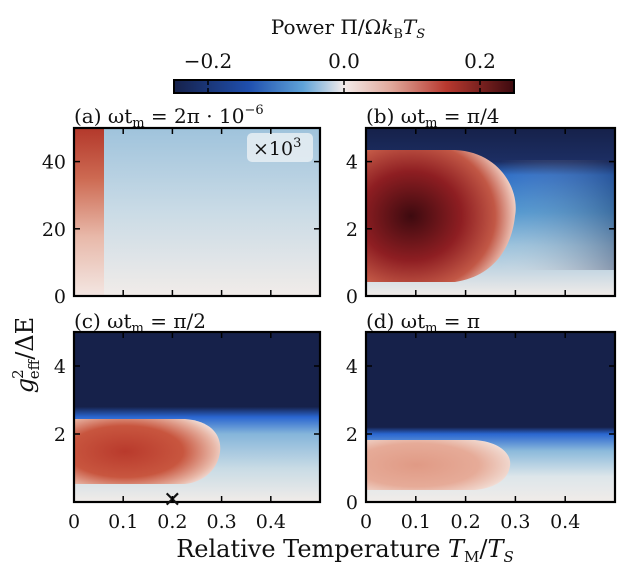  What do you see at coordinates (344, 86) in the screenshot?
I see `colorbar-ticks` at bounding box center [344, 86].